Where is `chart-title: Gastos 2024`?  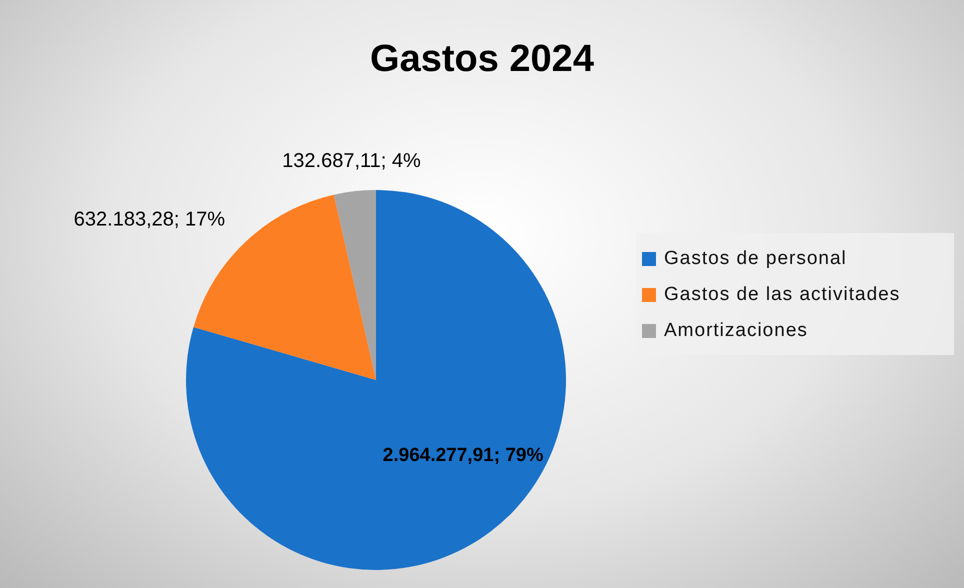 chart-title: Gastos 2024 is located at coordinates (482, 59).